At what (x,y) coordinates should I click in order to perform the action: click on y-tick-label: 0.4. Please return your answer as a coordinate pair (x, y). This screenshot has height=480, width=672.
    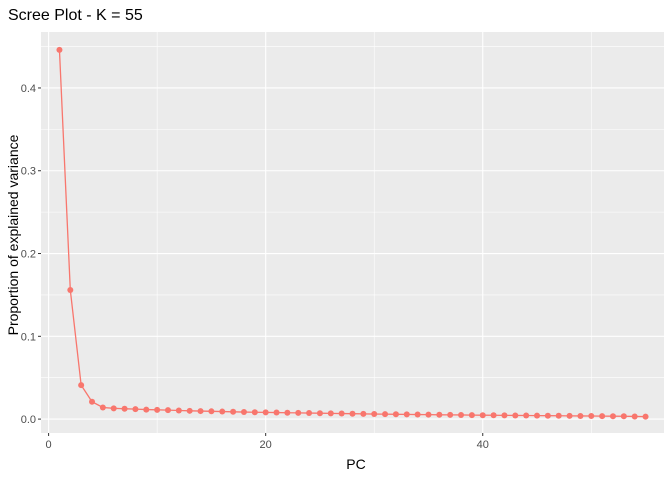
    Looking at the image, I should click on (28, 89).